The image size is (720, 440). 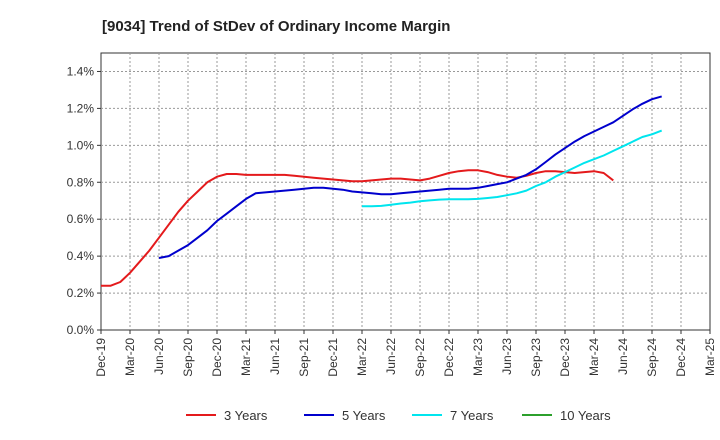 I want to click on x-tick-label: Dec-21, so click(x=333, y=357).